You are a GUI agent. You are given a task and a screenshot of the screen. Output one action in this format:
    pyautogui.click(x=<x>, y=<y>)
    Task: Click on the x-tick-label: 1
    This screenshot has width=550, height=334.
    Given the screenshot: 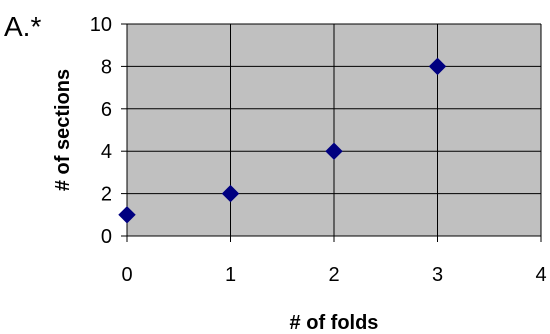 What is the action you would take?
    pyautogui.click(x=230, y=275)
    